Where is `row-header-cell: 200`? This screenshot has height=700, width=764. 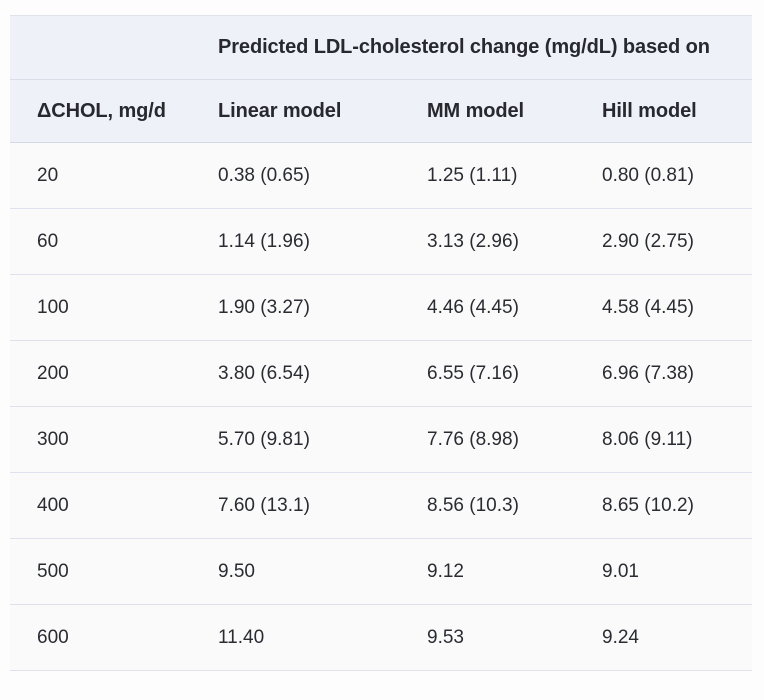 row-header-cell: 200 is located at coordinates (53, 373).